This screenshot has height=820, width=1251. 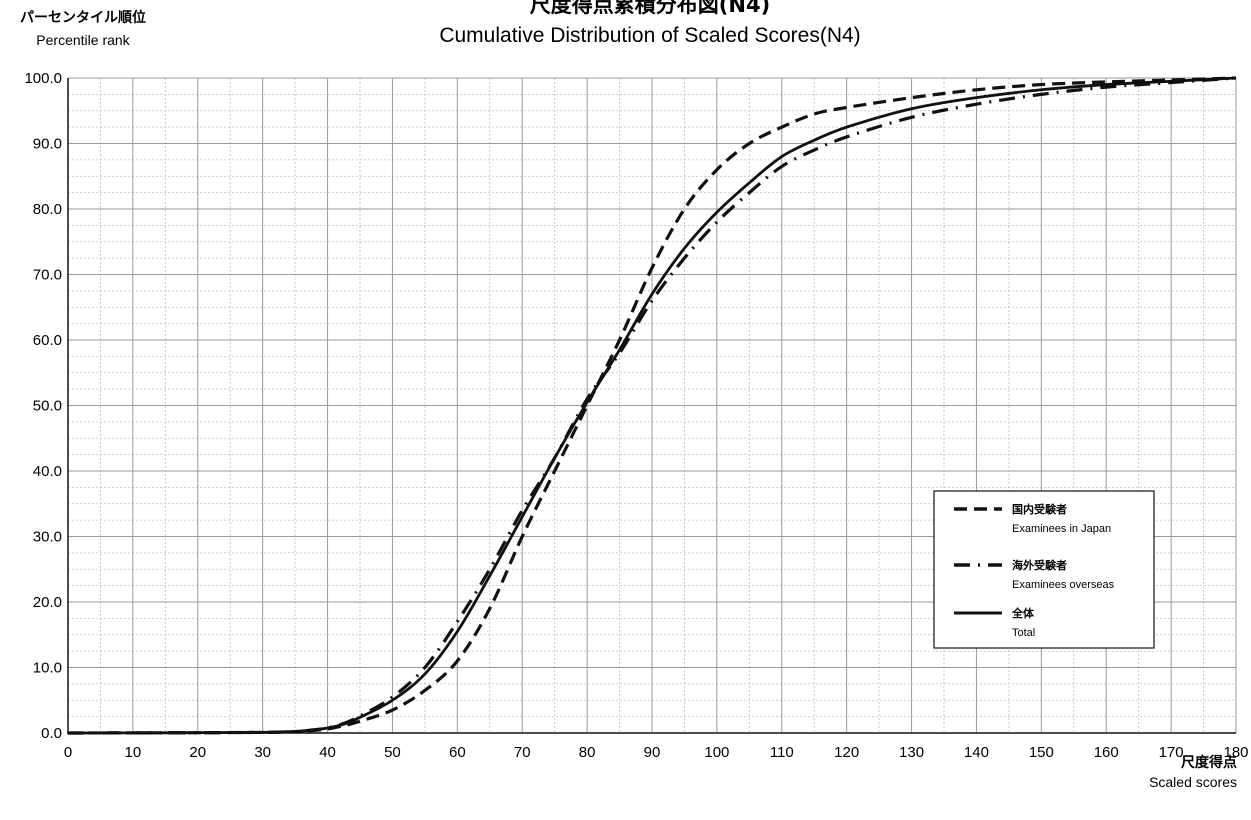 I want to click on x-tick-label: 110, so click(x=782, y=752).